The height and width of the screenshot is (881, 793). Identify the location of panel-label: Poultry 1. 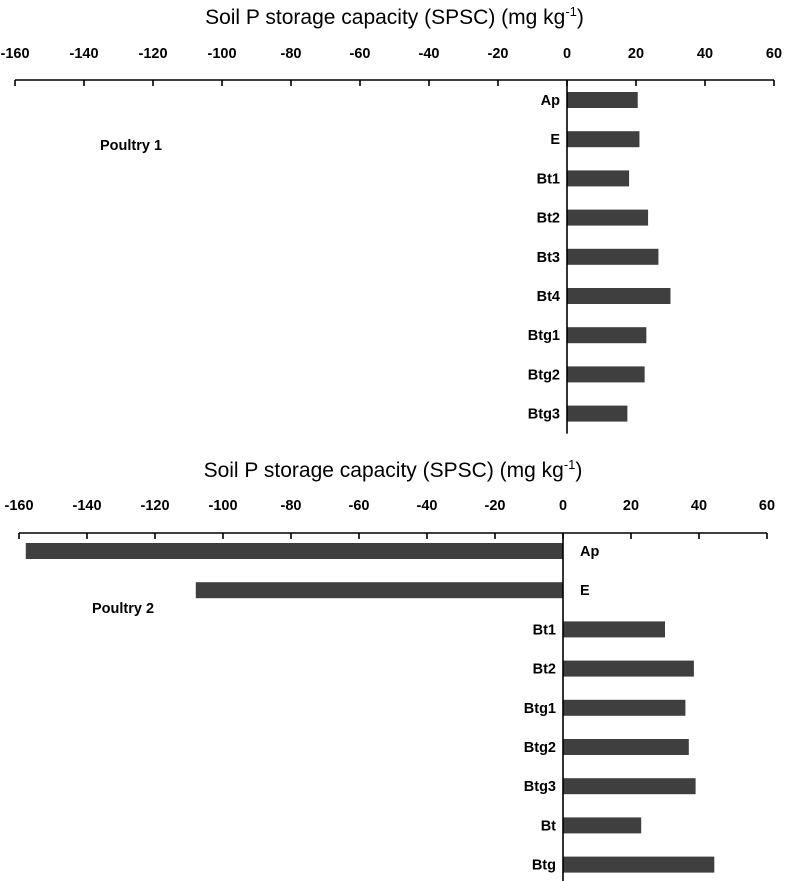
(131, 146).